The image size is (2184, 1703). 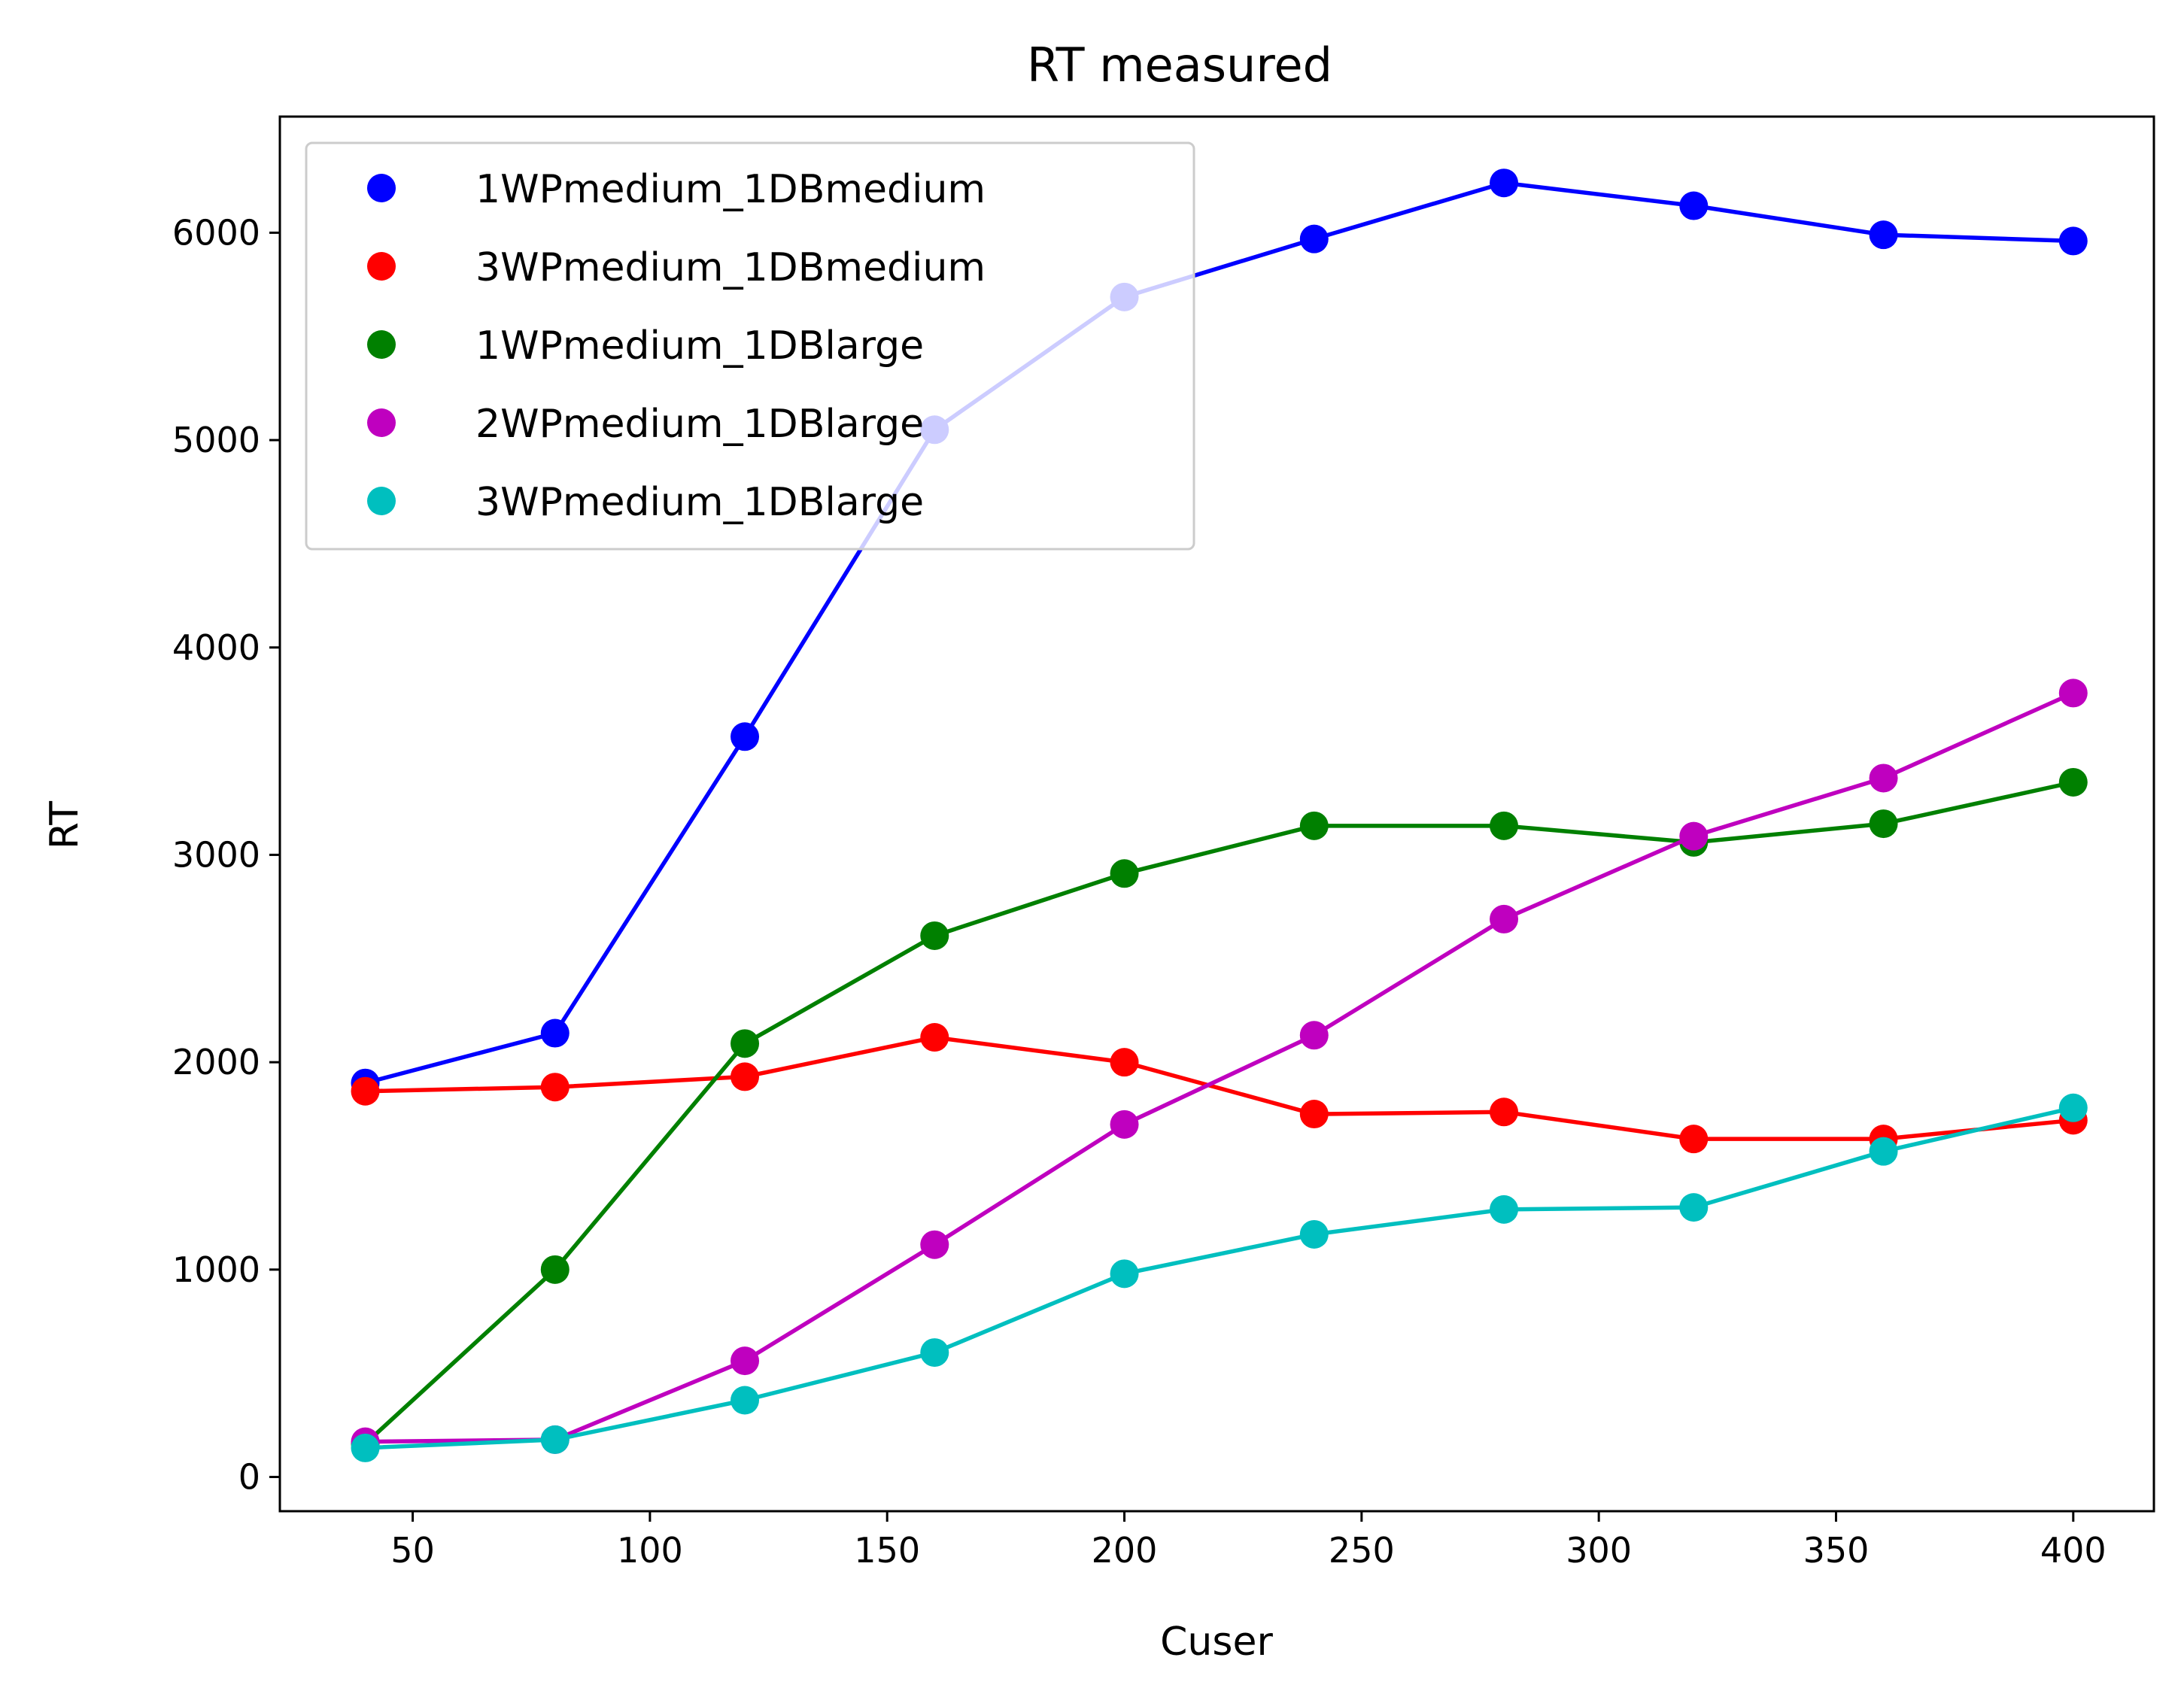 I want to click on x-tick-label: 350, so click(x=1836, y=1550).